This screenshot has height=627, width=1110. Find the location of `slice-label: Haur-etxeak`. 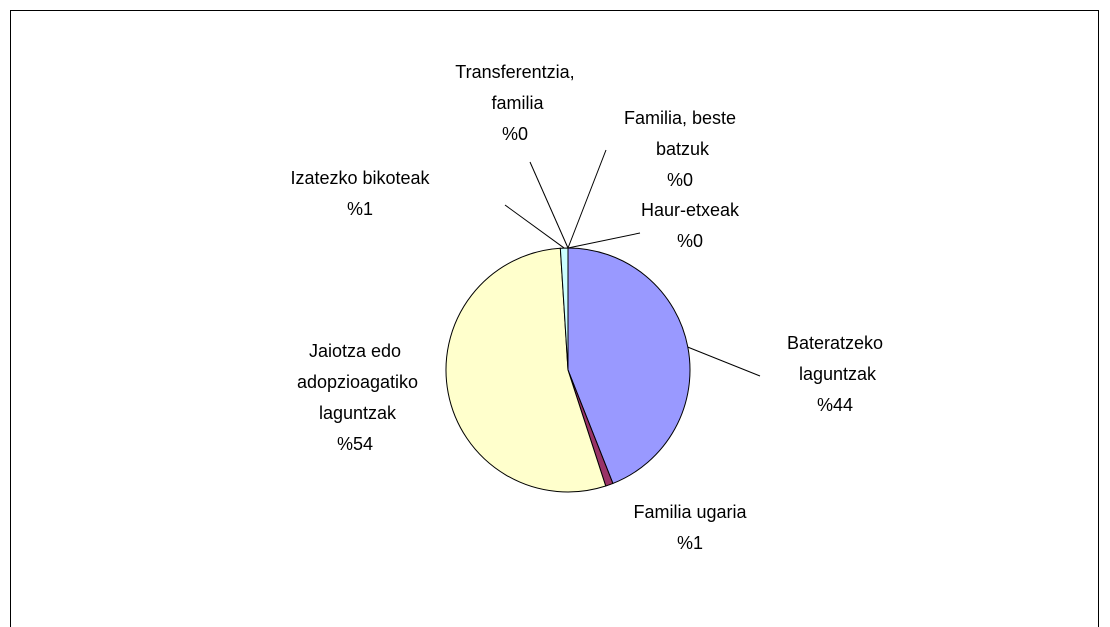

slice-label: Haur-etxeak is located at coordinates (690, 210).